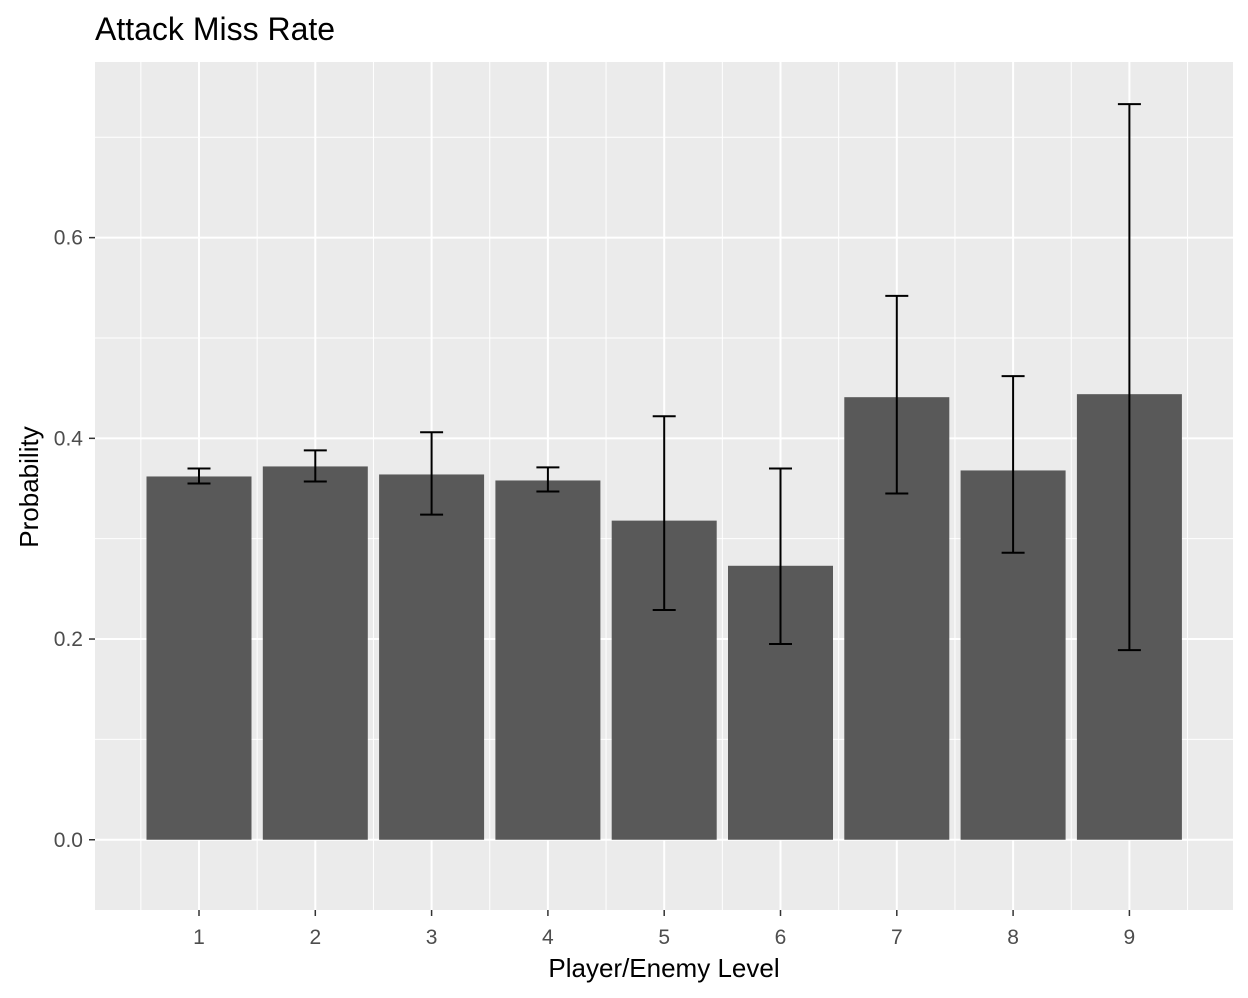  What do you see at coordinates (663, 968) in the screenshot?
I see `x-axis-title: Player/Enemy Level` at bounding box center [663, 968].